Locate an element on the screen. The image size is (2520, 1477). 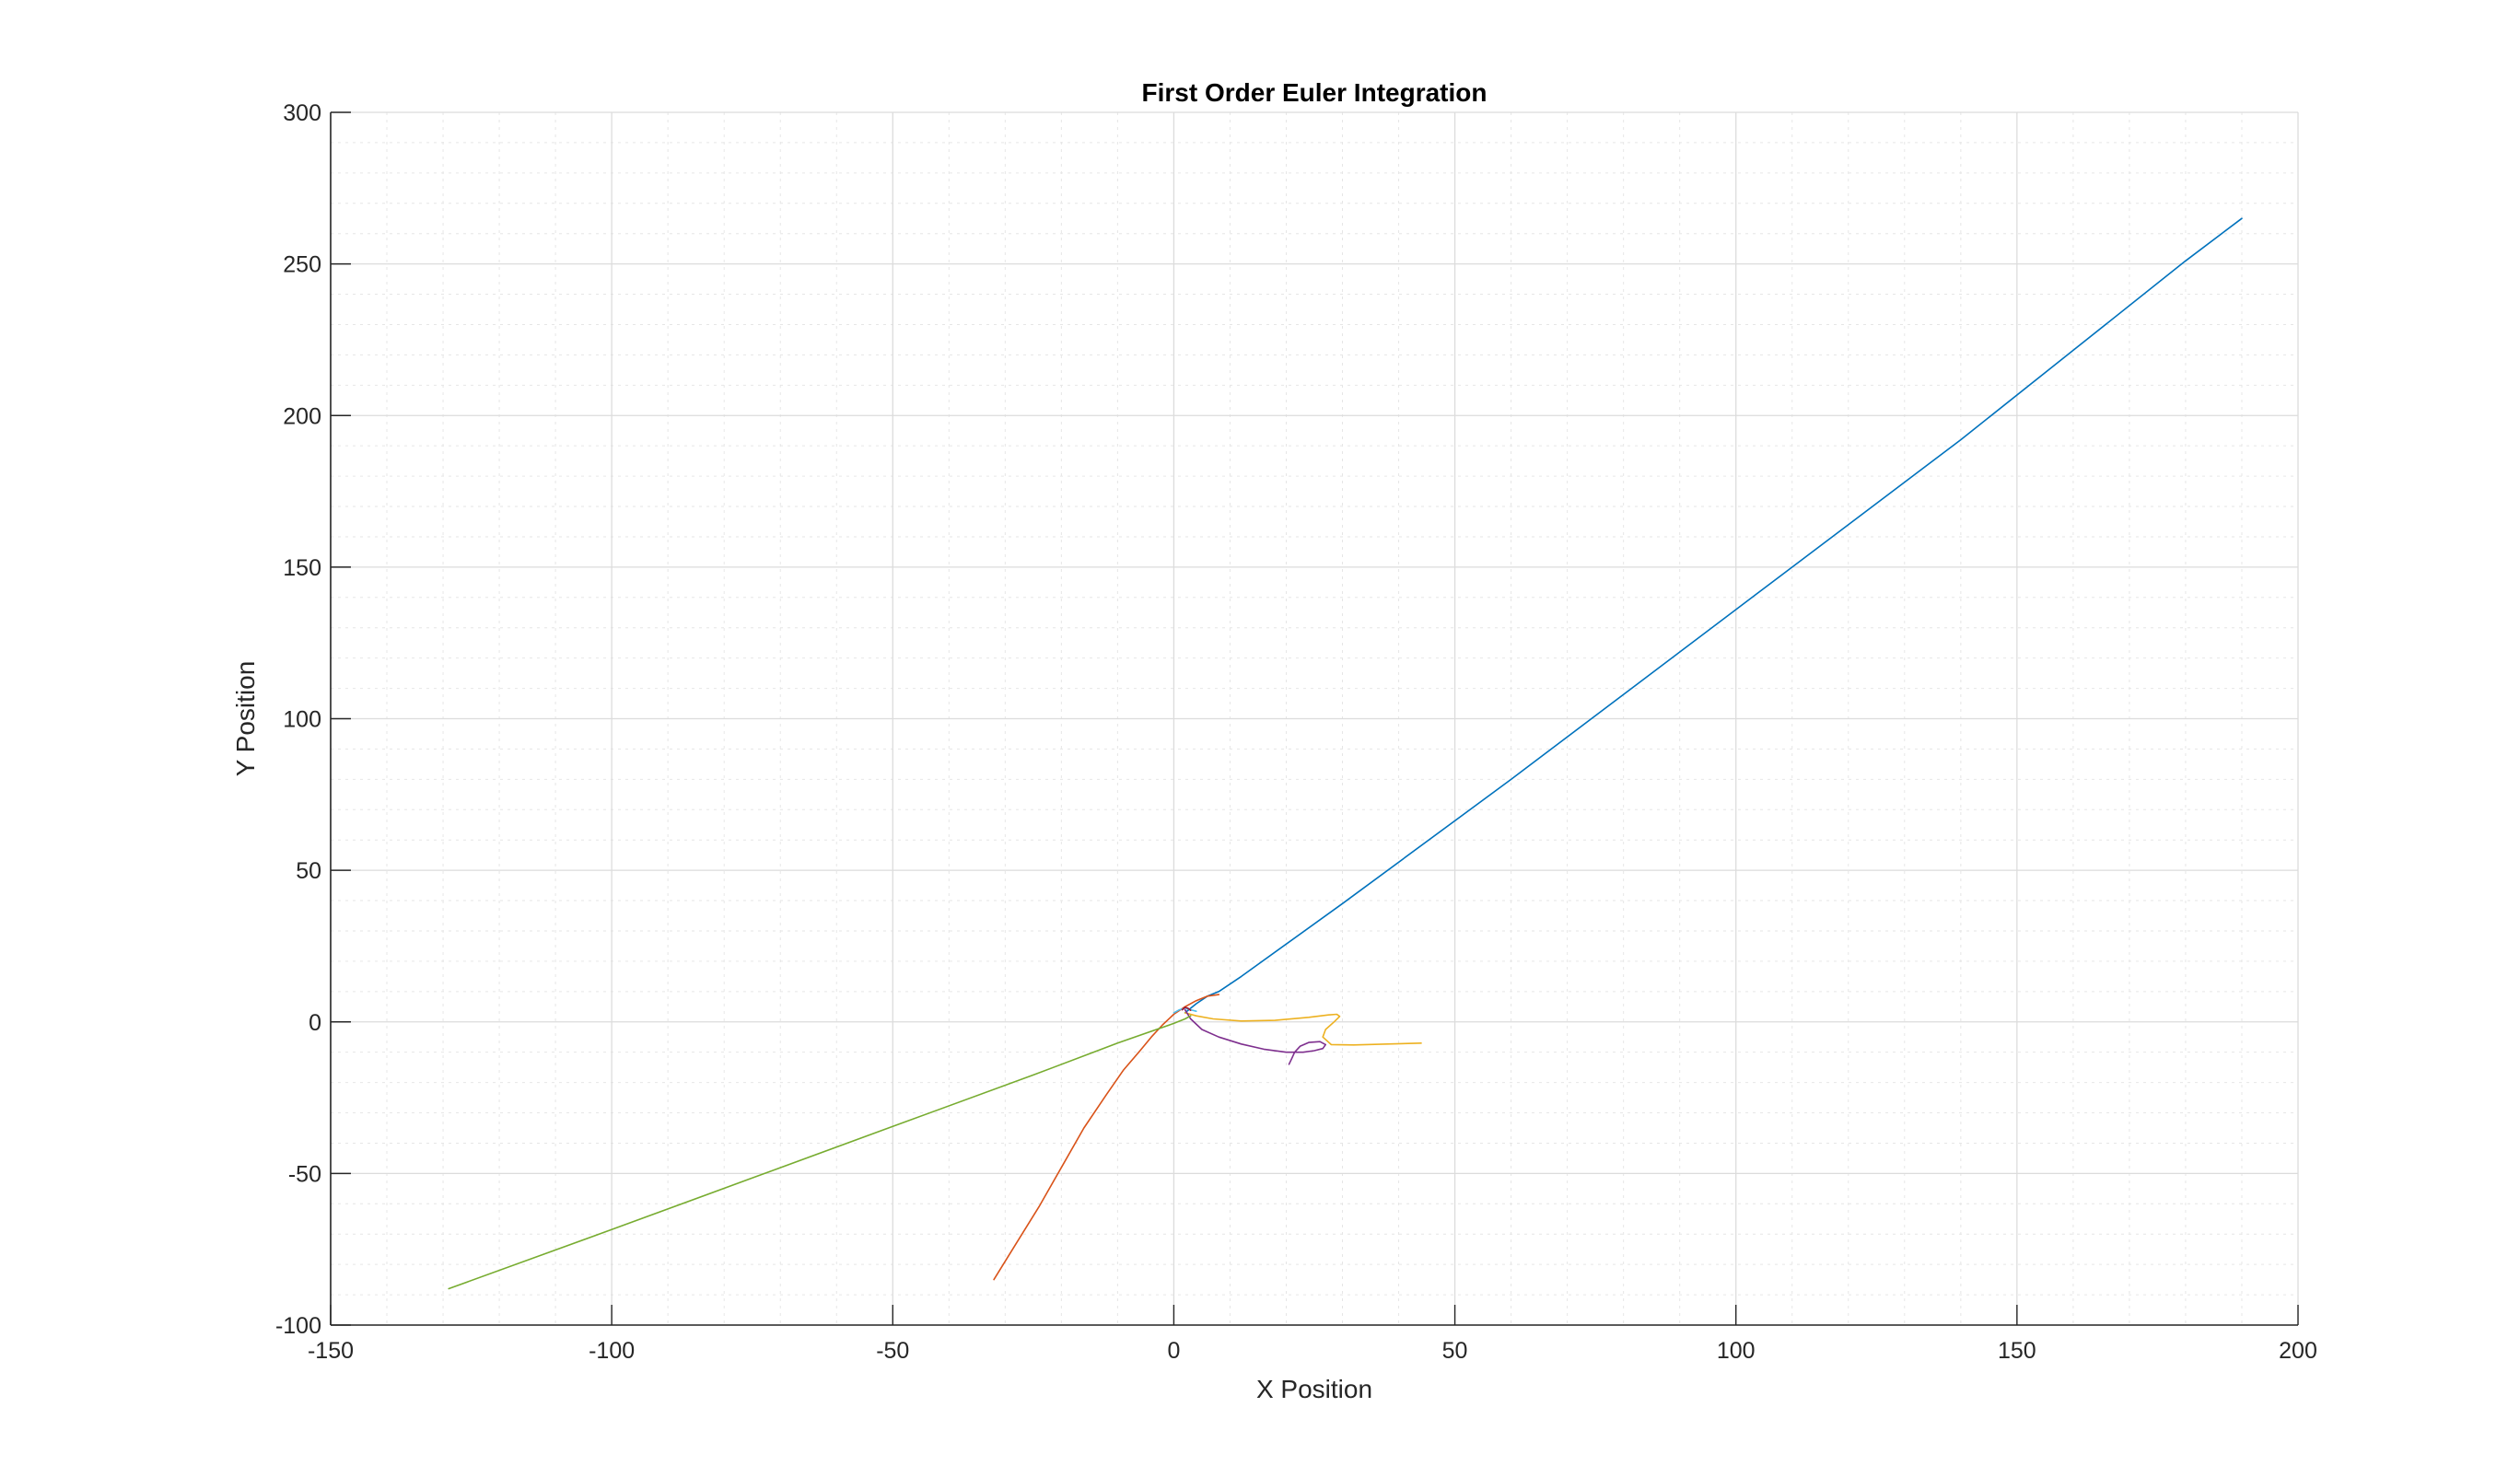
y-tick-label: 100 is located at coordinates (302, 720).